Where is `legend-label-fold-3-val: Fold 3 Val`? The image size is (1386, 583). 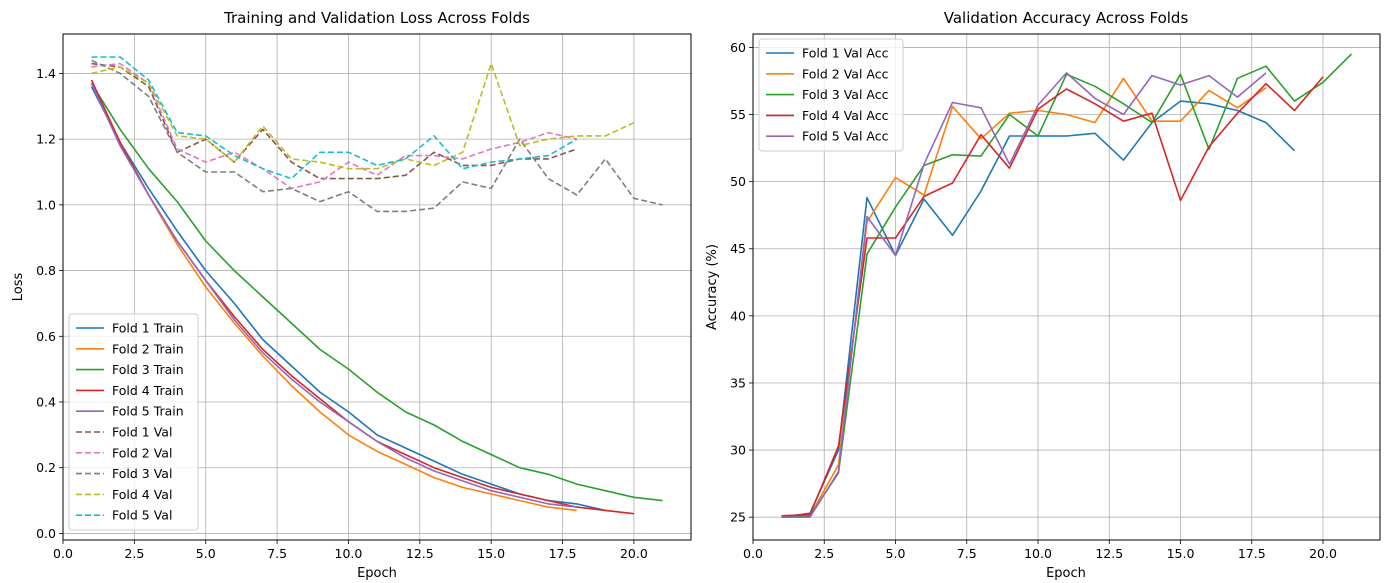 legend-label-fold-3-val: Fold 3 Val is located at coordinates (142, 473).